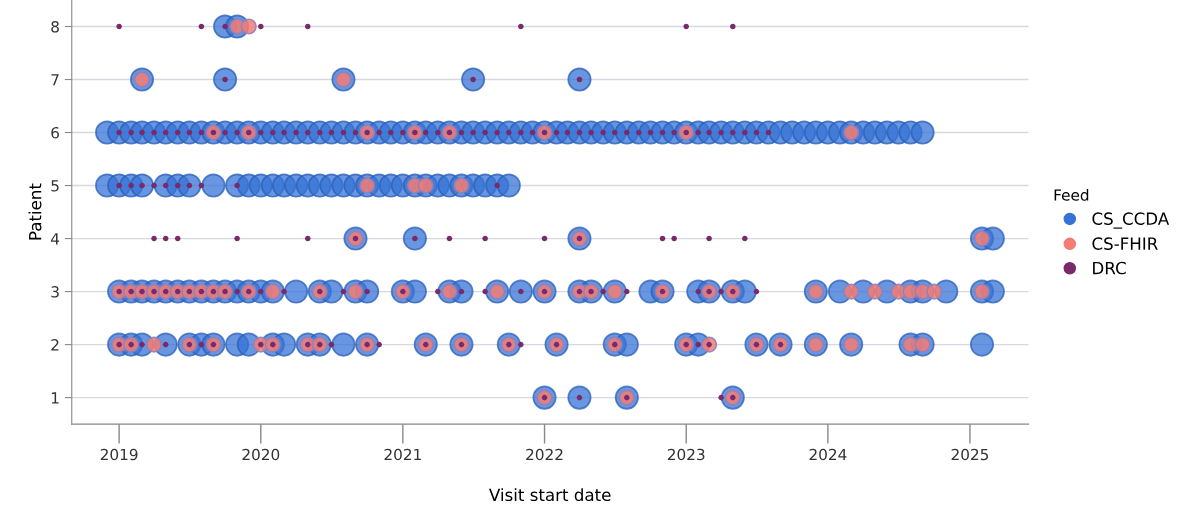 Image resolution: width=1196 pixels, height=511 pixels. Describe the element at coordinates (55, 239) in the screenshot. I see `y-tick-label: 4` at that location.